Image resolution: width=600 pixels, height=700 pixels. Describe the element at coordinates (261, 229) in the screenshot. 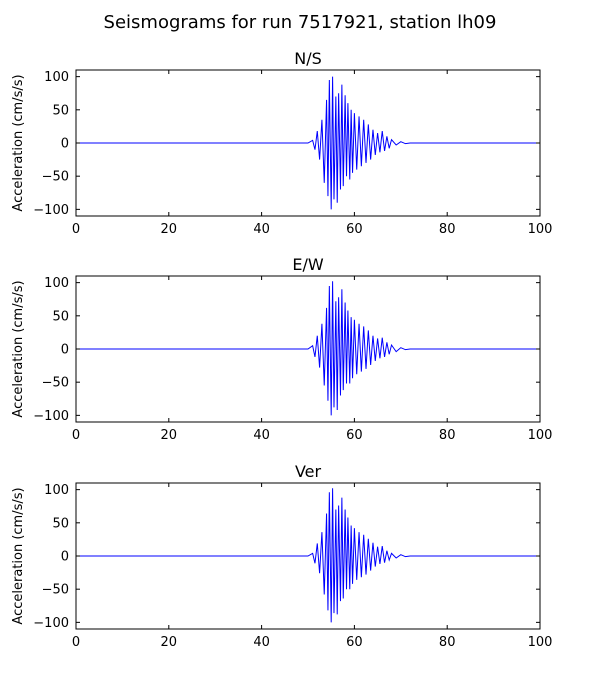

I see `x-tick-label-ns: 40` at that location.